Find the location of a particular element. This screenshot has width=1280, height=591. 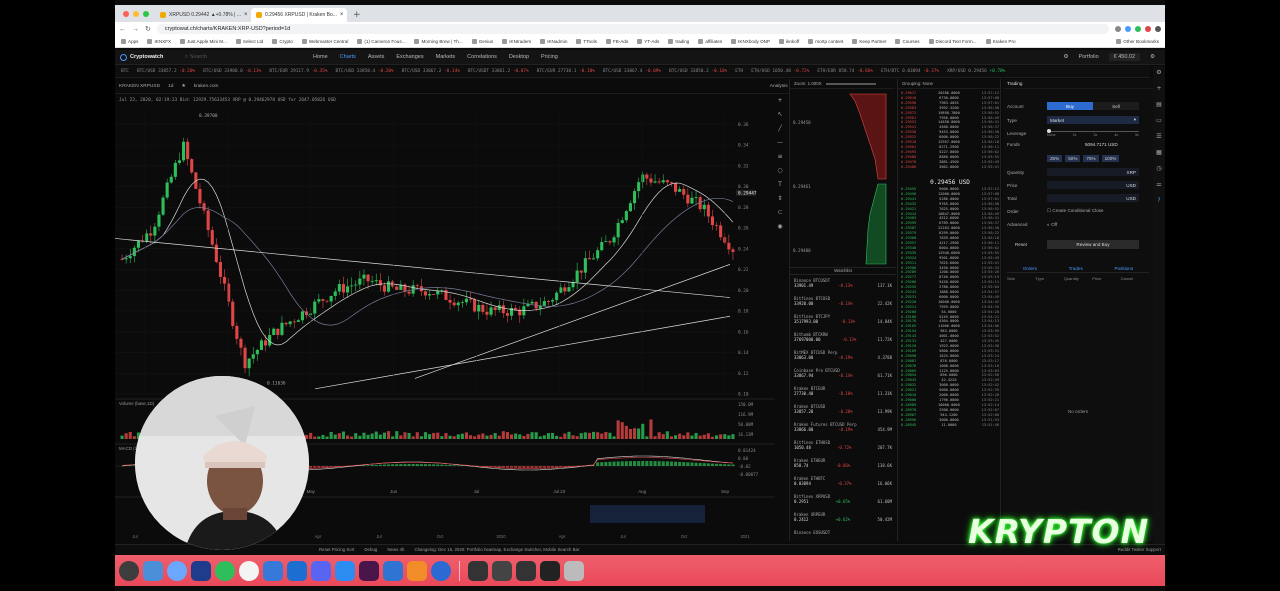

ask-row: 0.29553 14658.0000 13:56:41 is located at coordinates (950, 122).